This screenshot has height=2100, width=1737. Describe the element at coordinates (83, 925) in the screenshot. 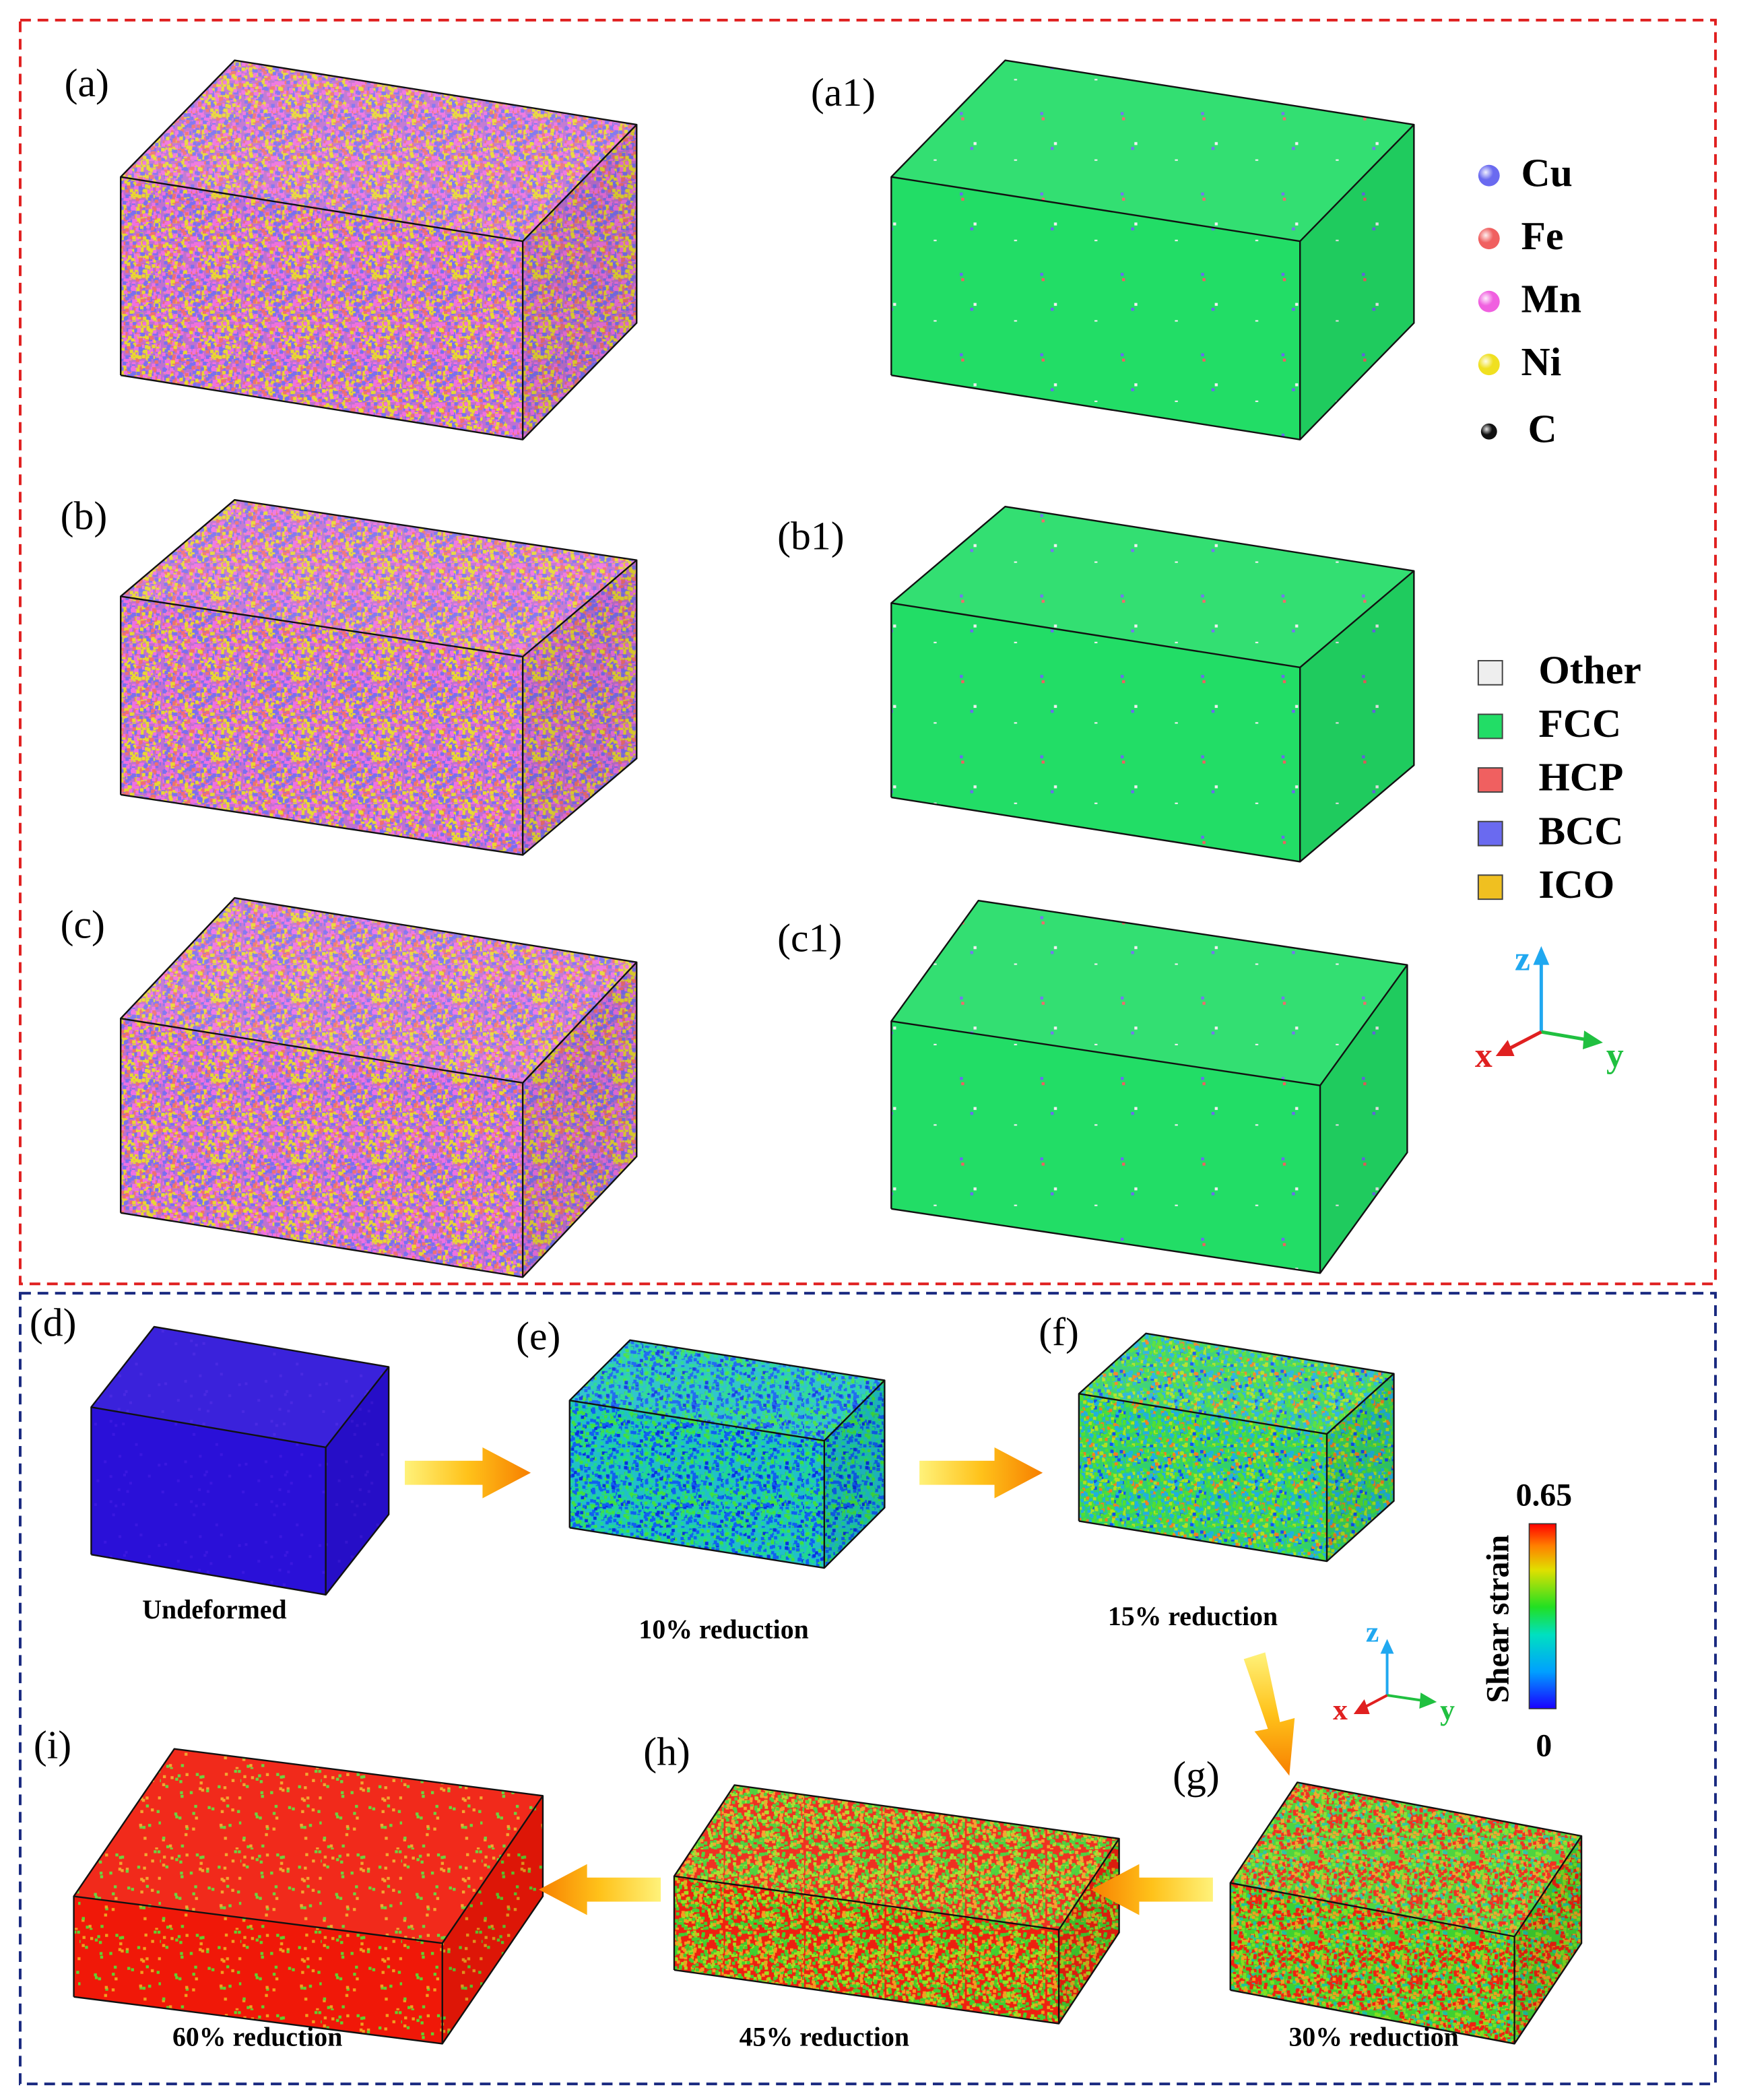

I see `panel-label: (c)` at that location.